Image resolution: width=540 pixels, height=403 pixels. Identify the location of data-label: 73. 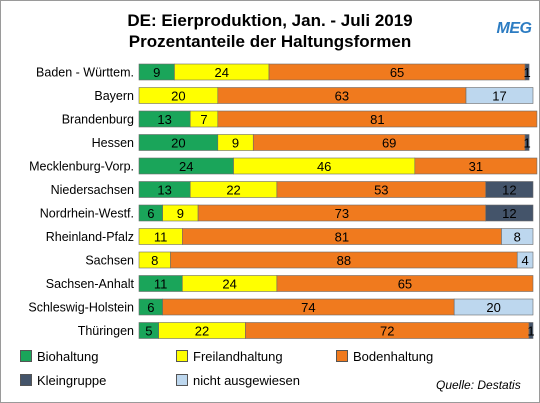
(342, 213).